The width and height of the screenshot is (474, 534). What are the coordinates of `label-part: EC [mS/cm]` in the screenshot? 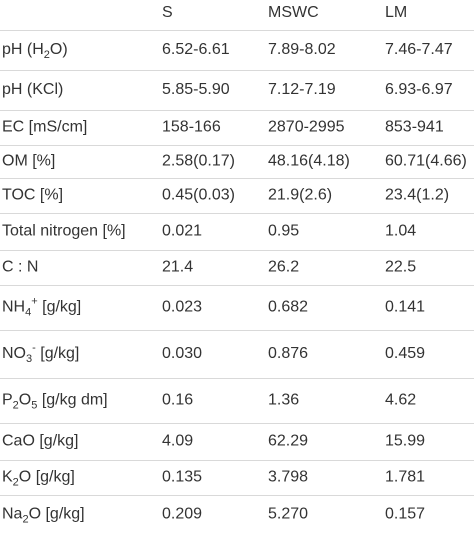 It's located at (44, 127).